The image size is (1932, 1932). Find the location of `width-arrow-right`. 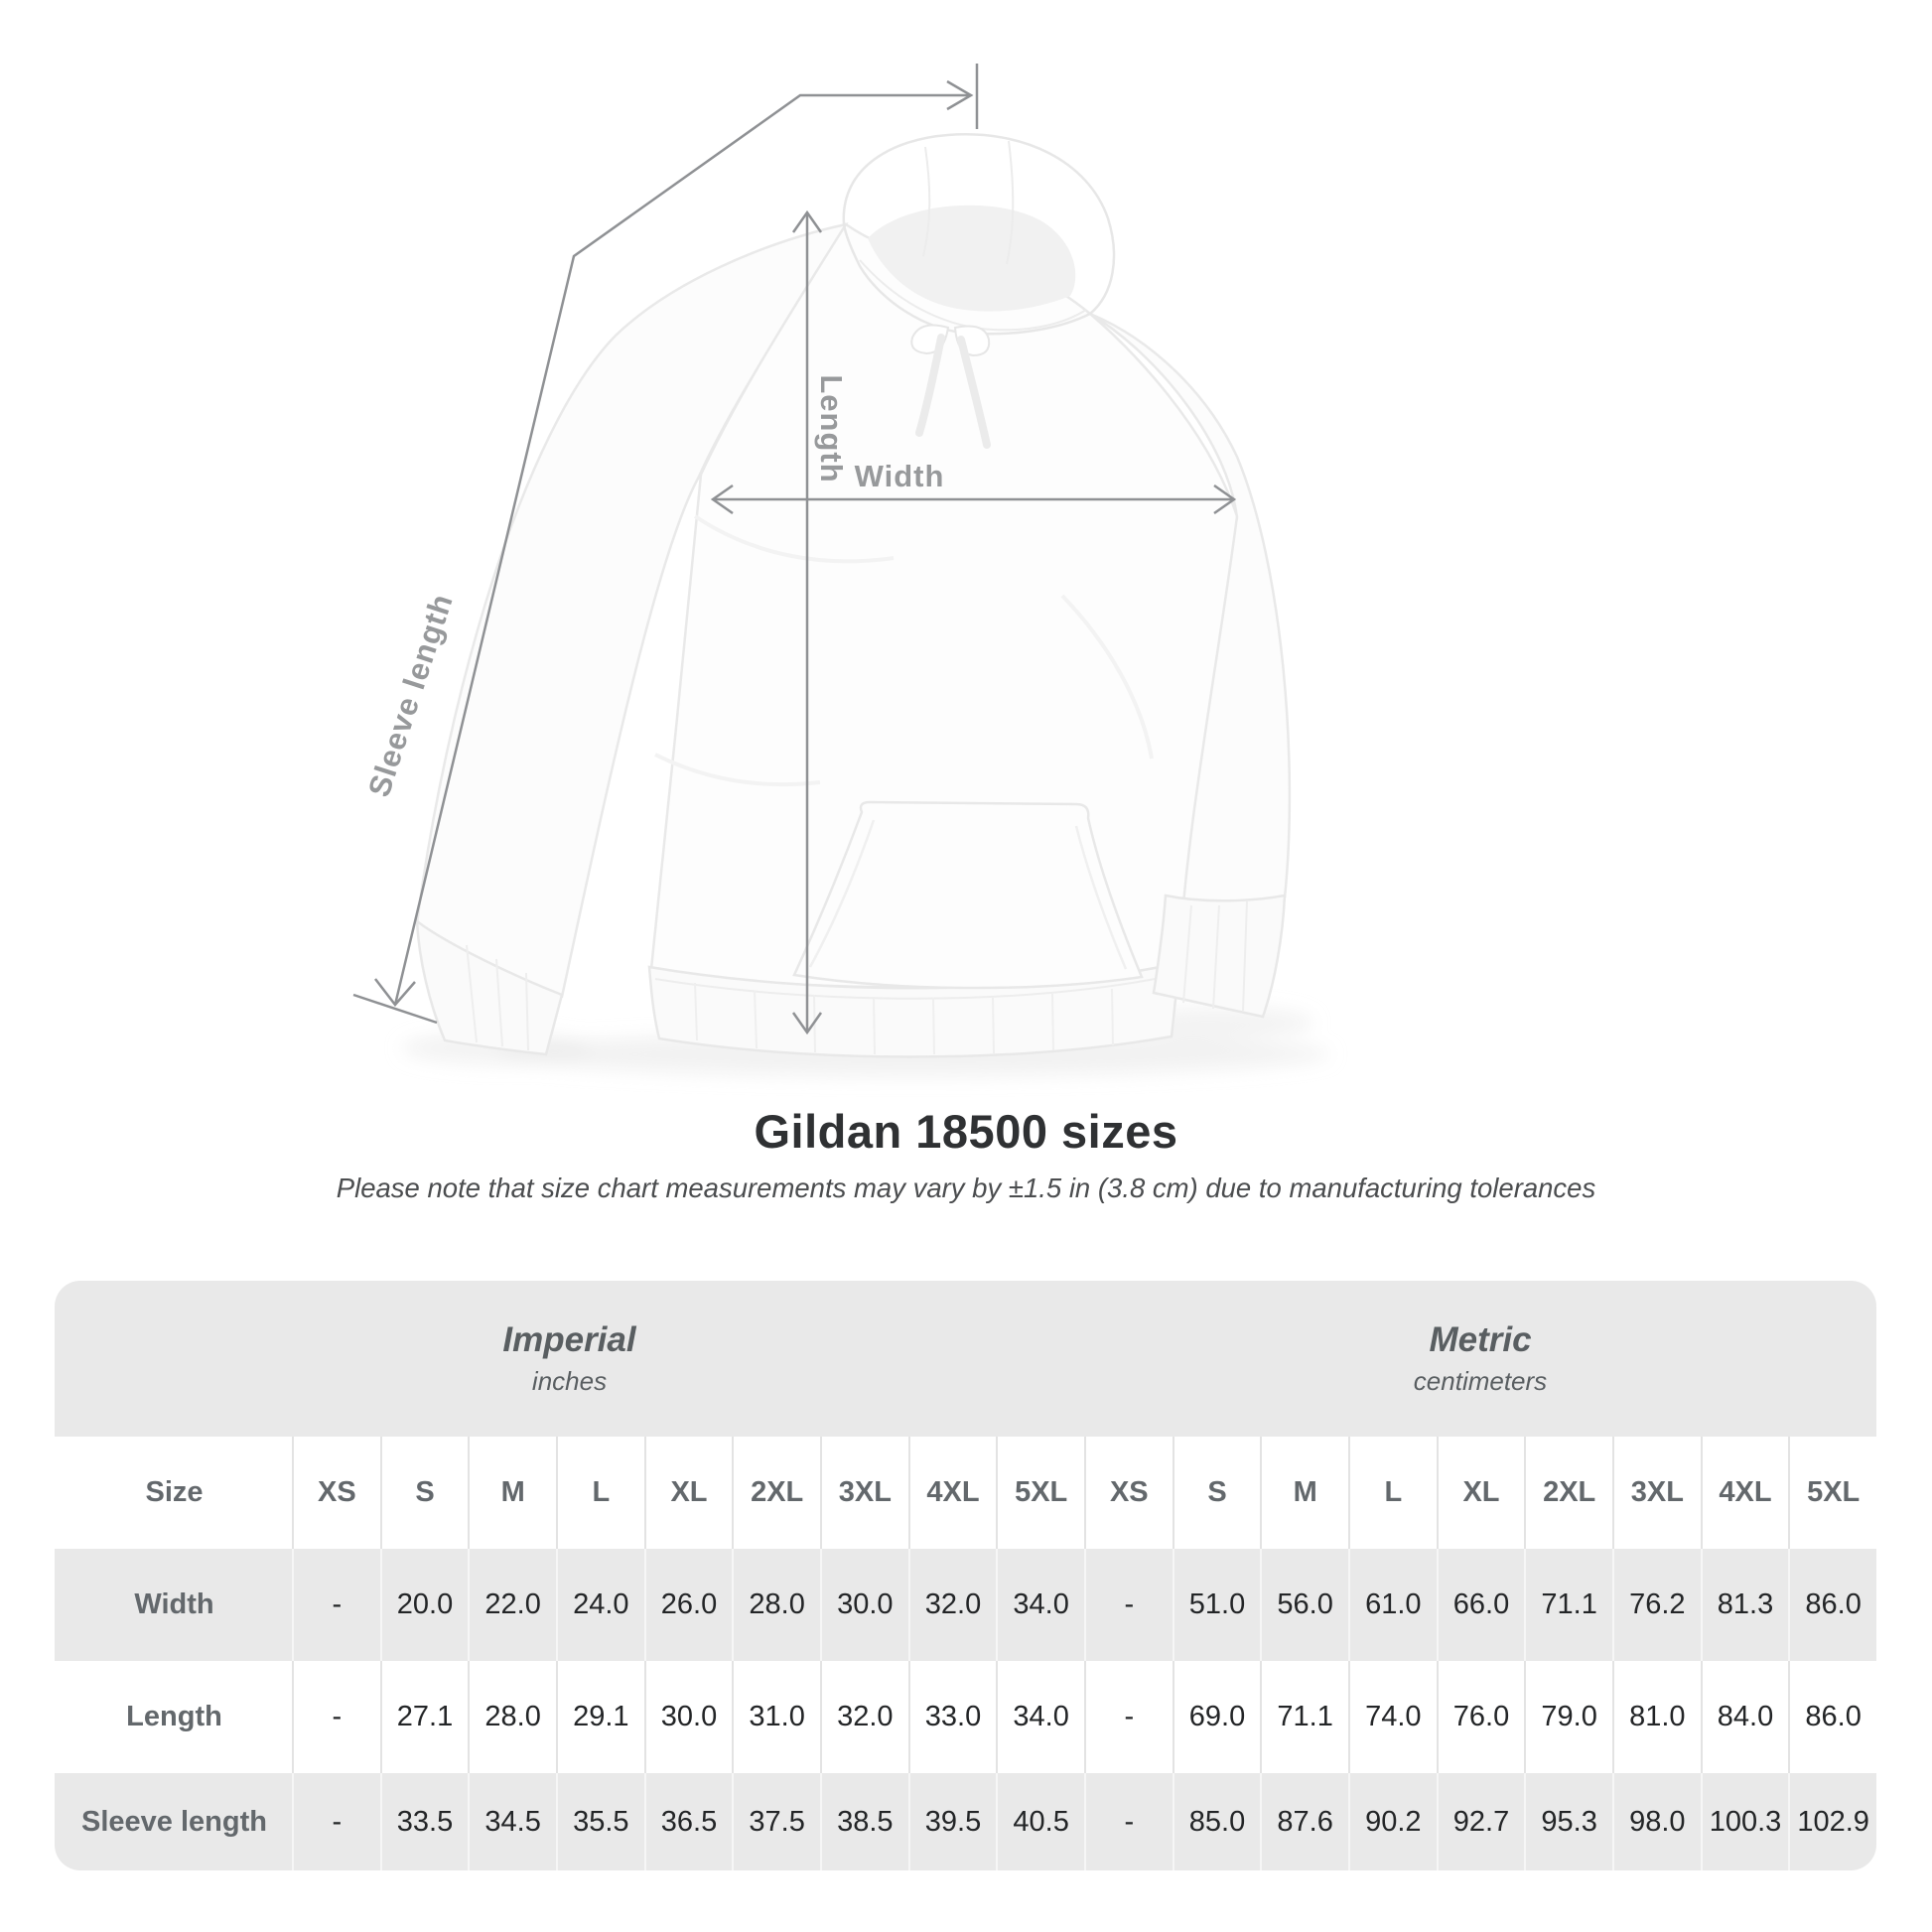

width-arrow-right is located at coordinates (1225, 499).